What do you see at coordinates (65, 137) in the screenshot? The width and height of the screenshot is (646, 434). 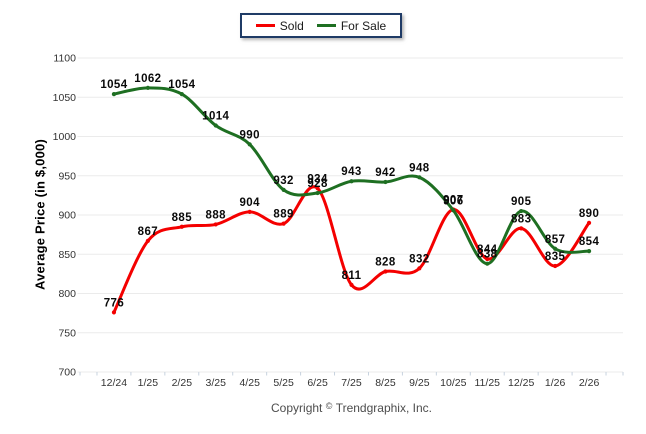 I see `y-tick-label: 1000` at bounding box center [65, 137].